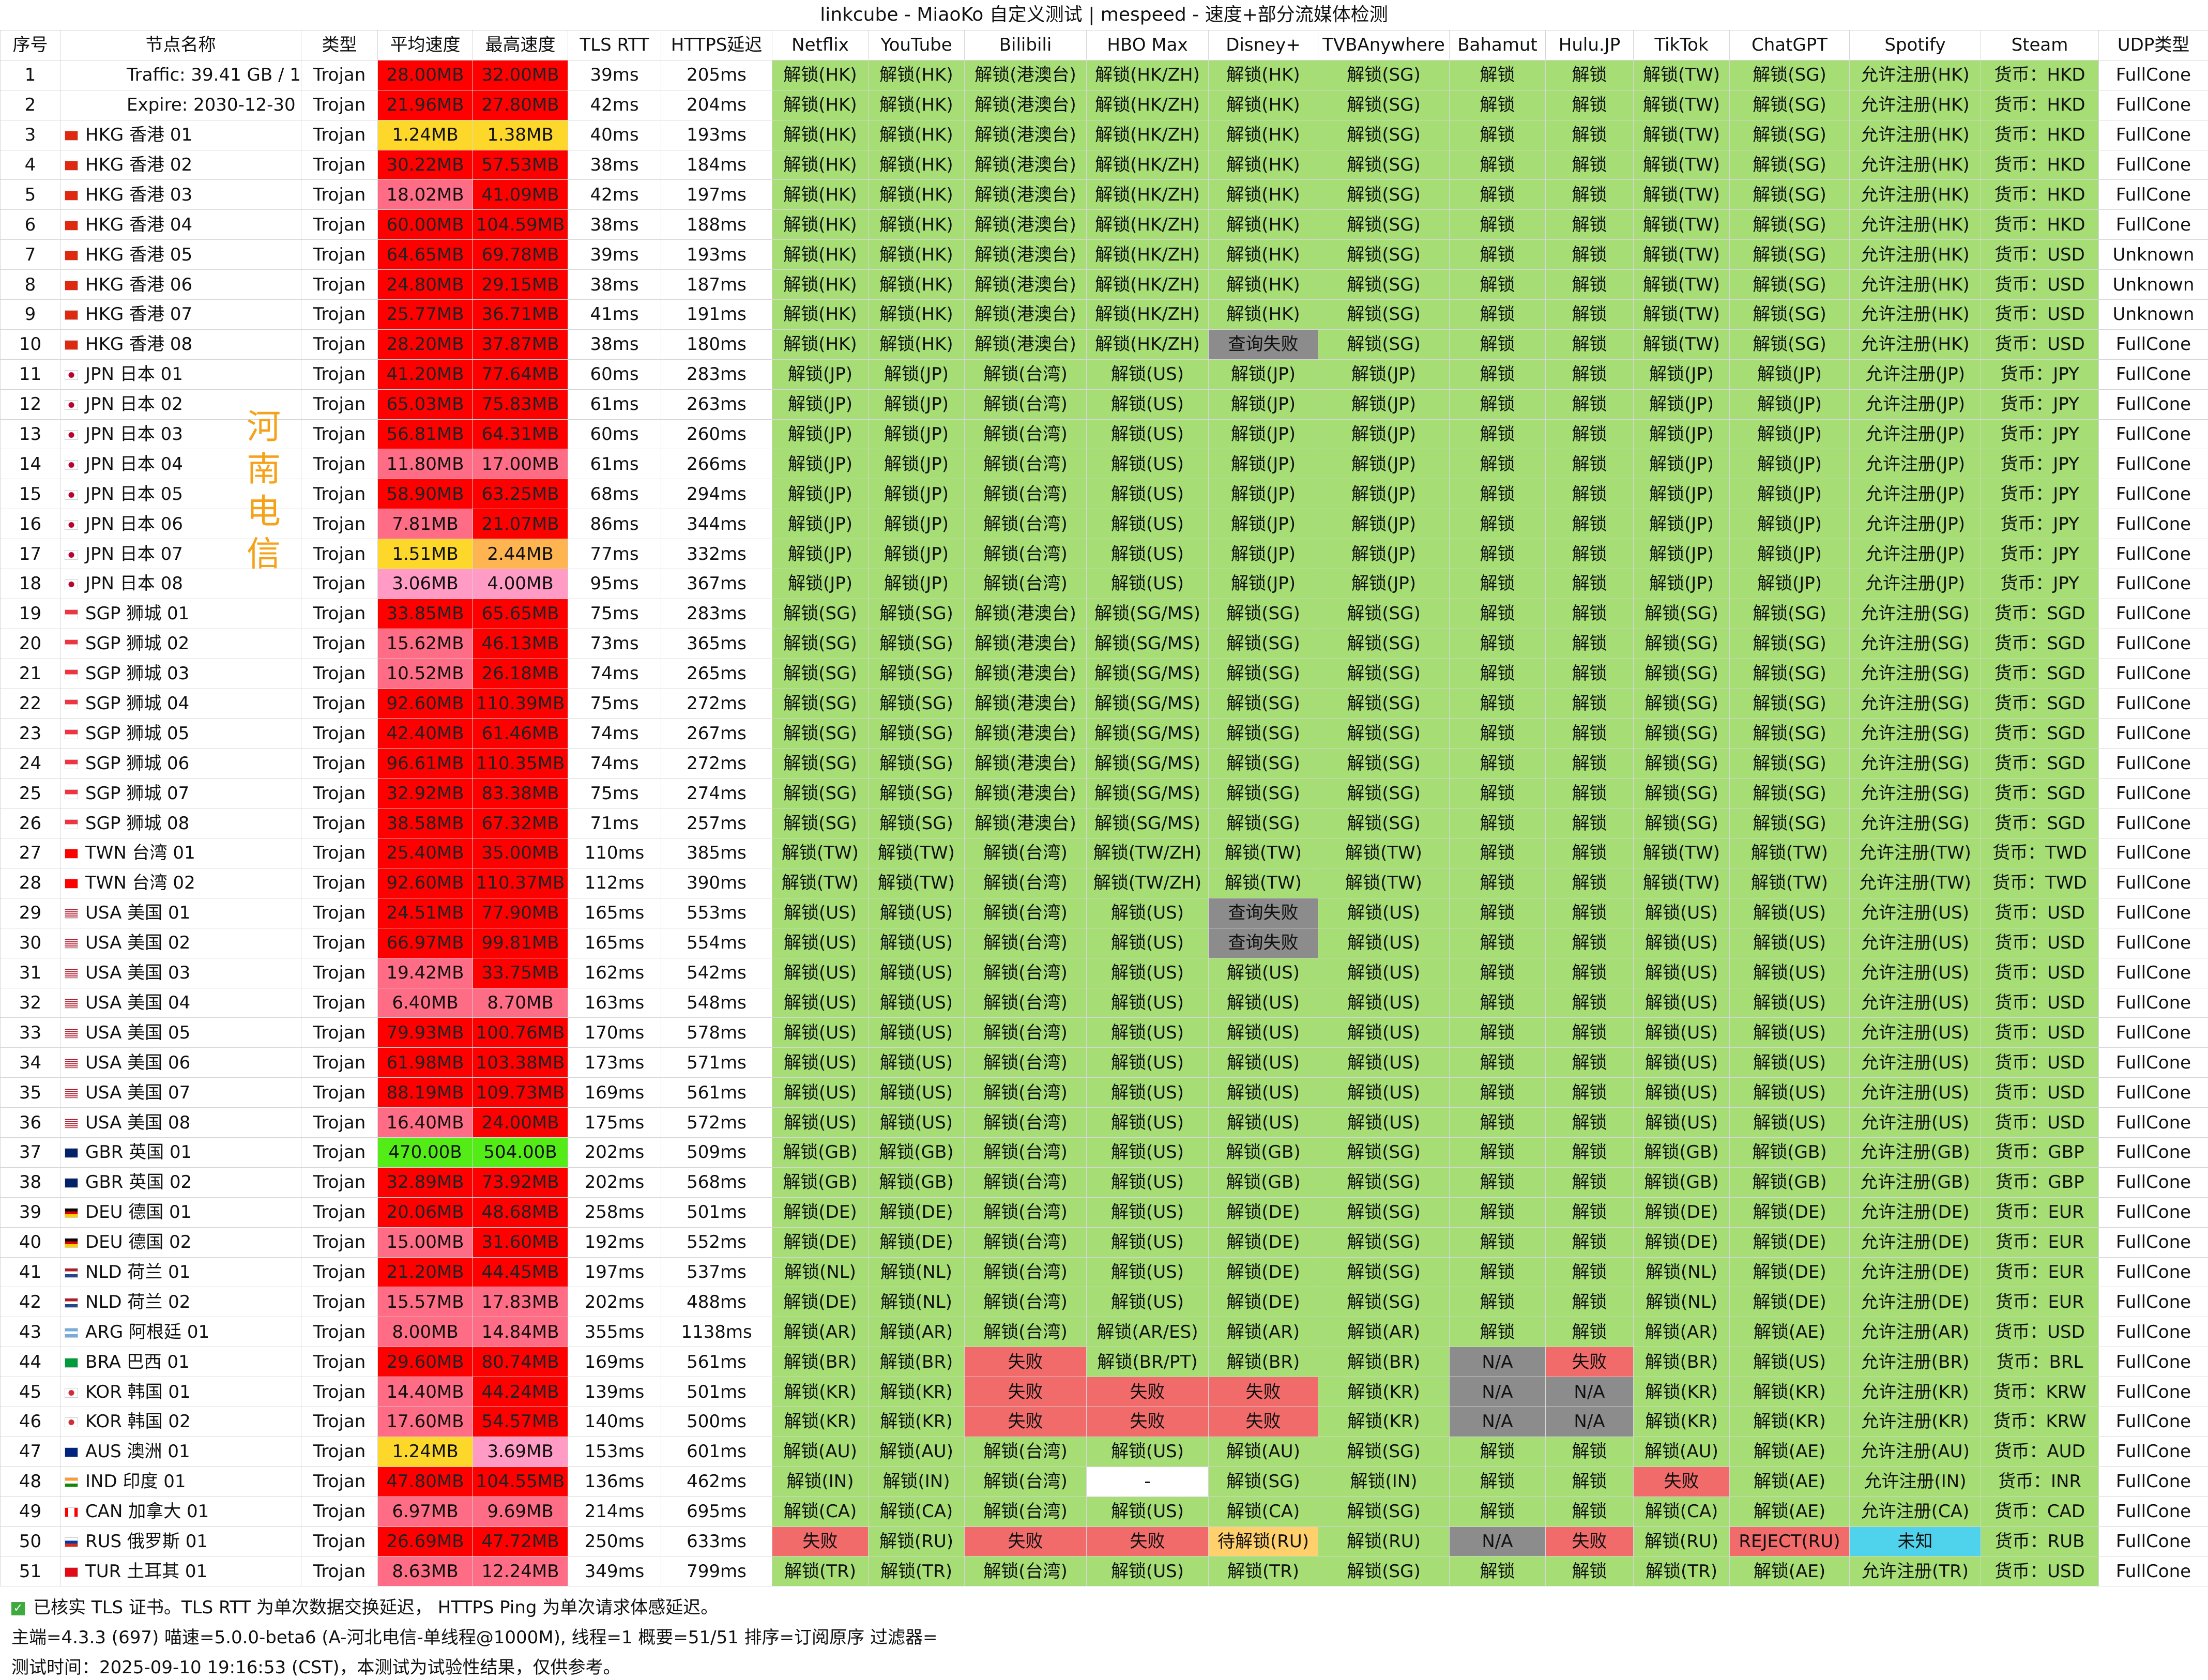  Describe the element at coordinates (1915, 1541) in the screenshot. I see `media-unlock-cell: 未知` at that location.